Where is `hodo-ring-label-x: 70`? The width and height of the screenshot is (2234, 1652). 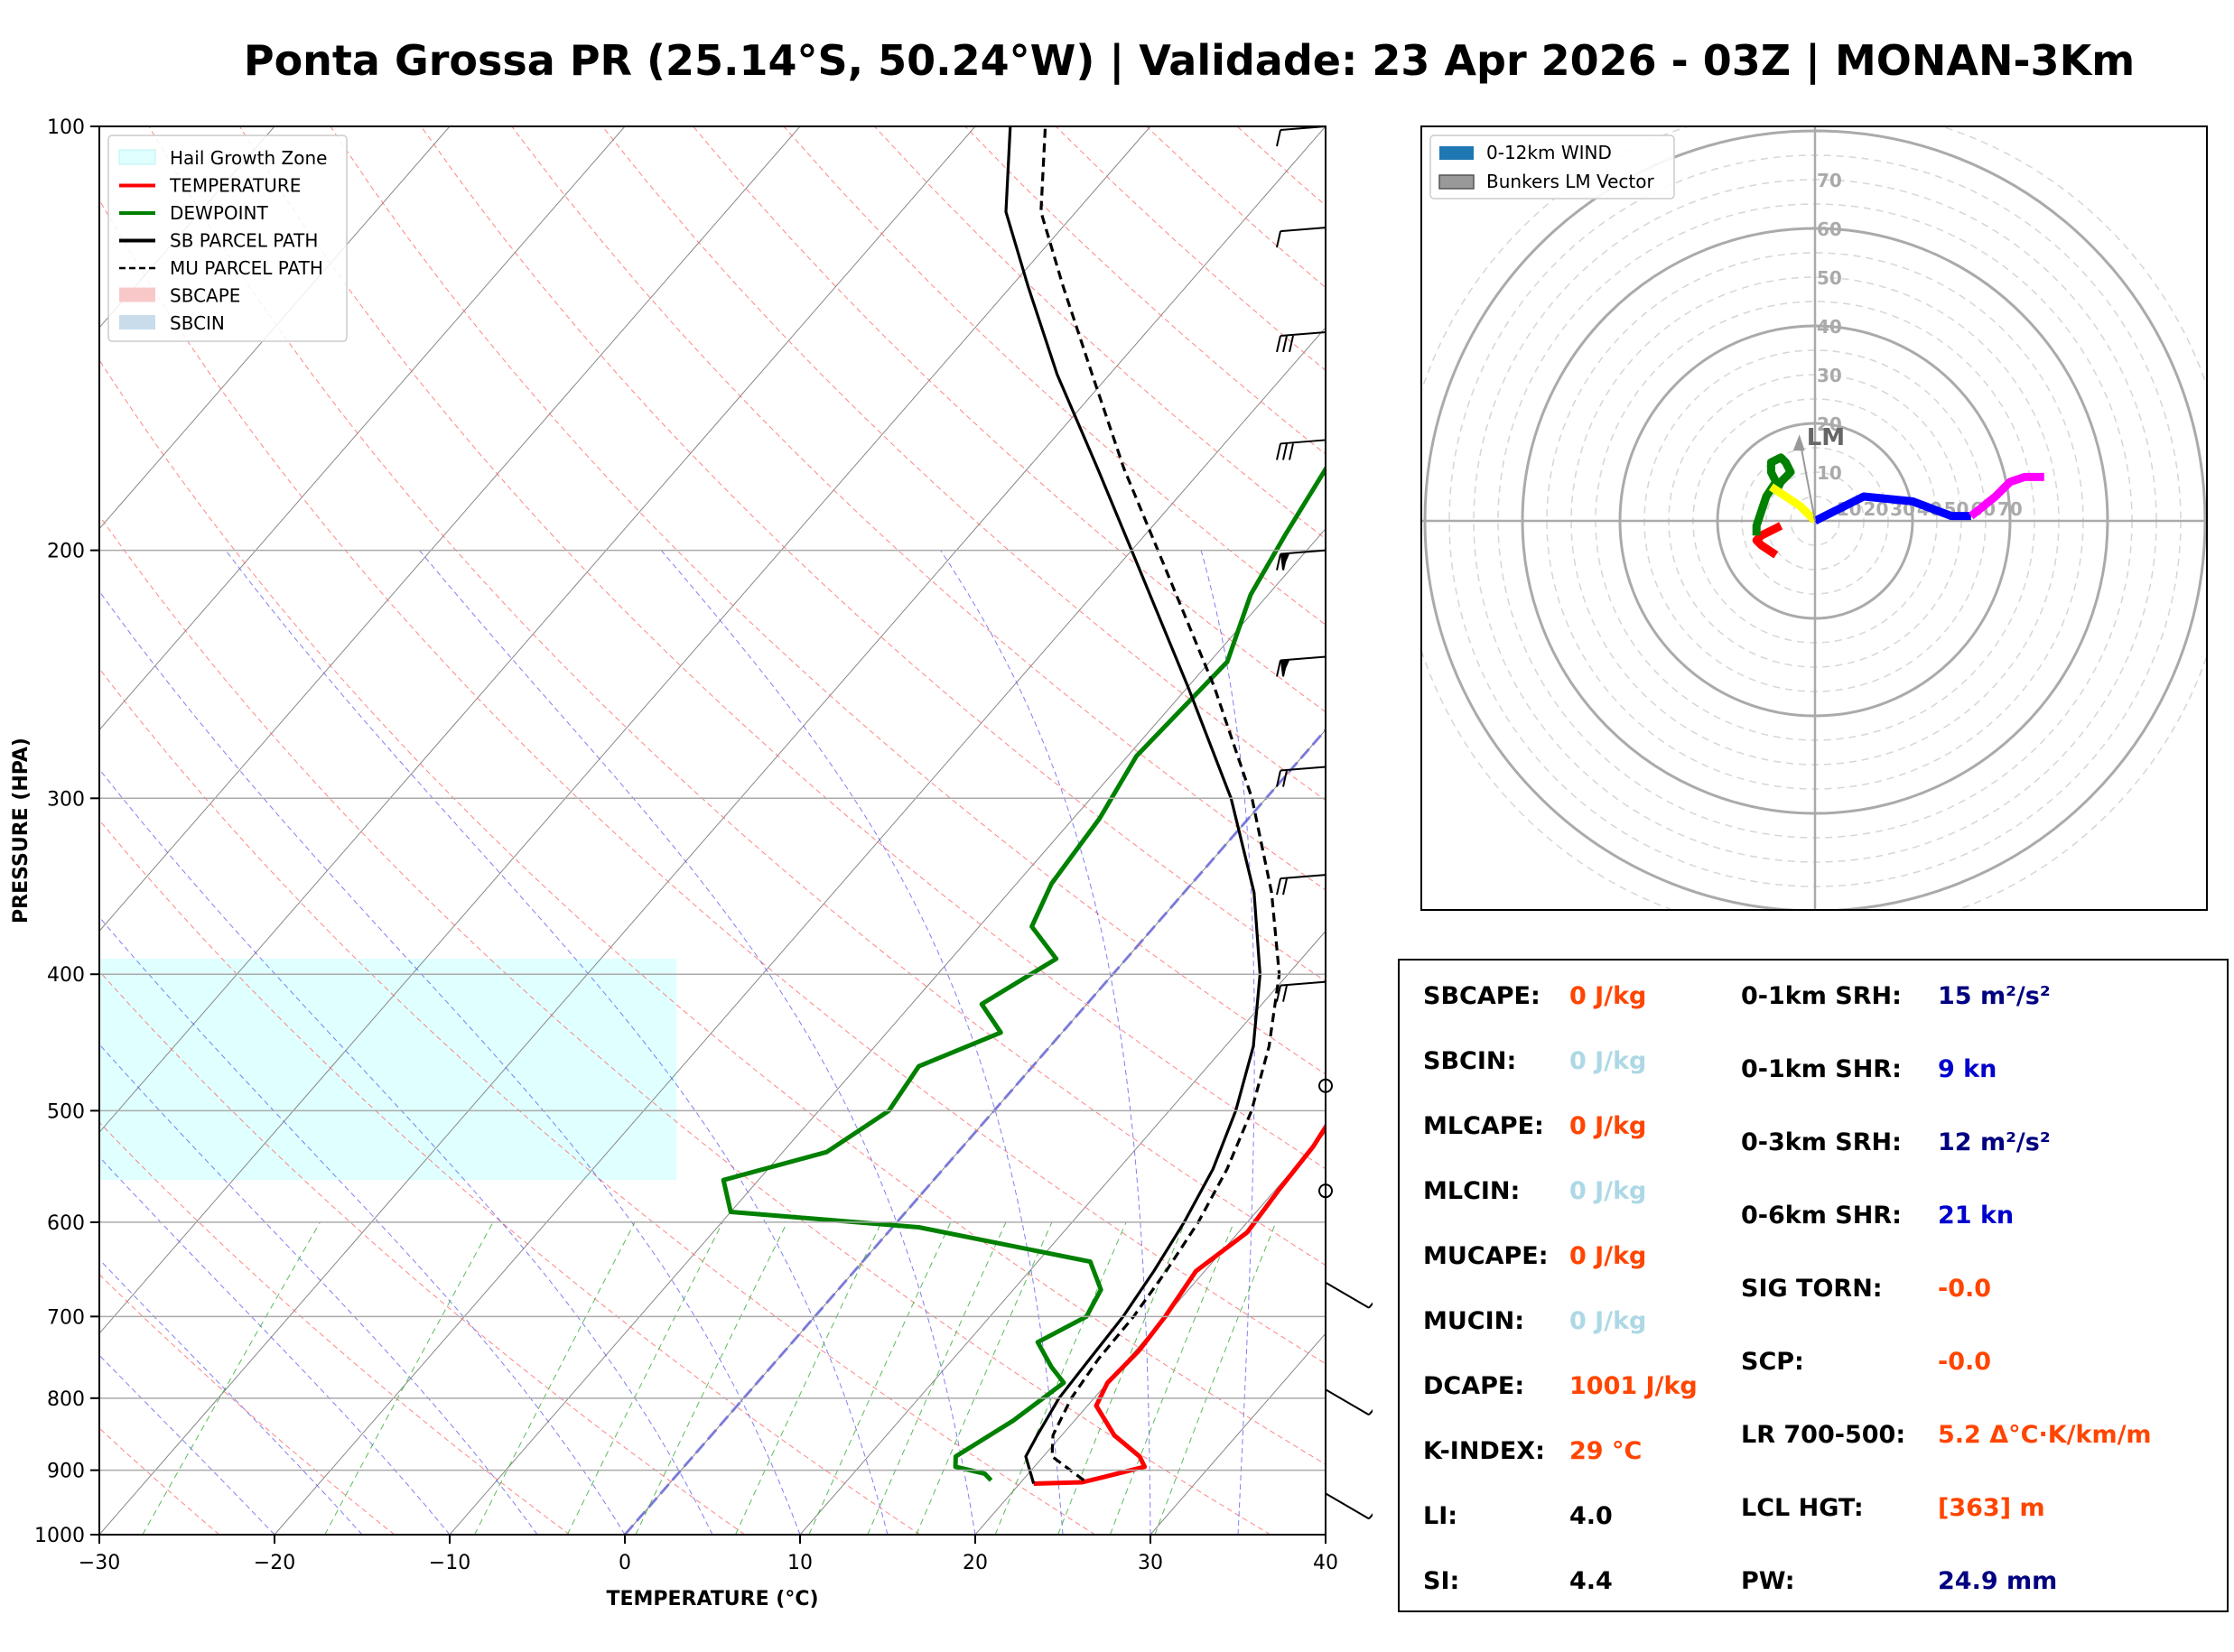
hodo-ring-label-x: 70 is located at coordinates (2010, 509).